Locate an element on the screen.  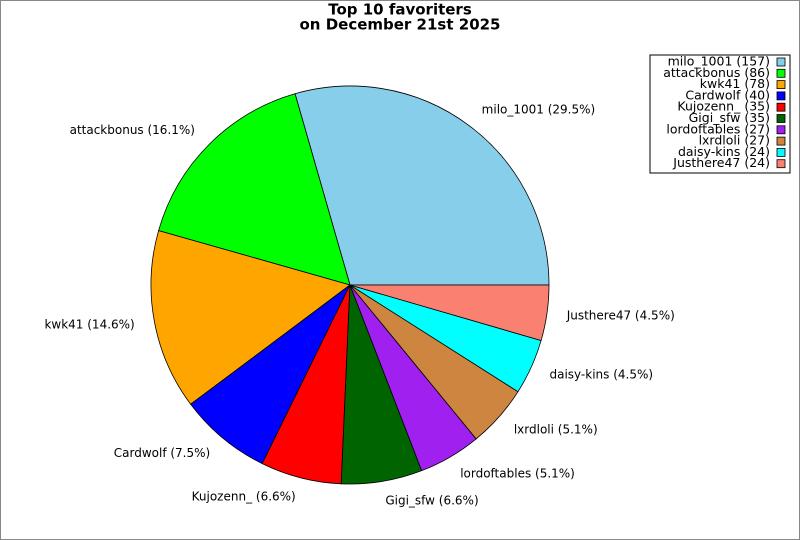
legend-label: lxrdloli (27) is located at coordinates (734, 140).